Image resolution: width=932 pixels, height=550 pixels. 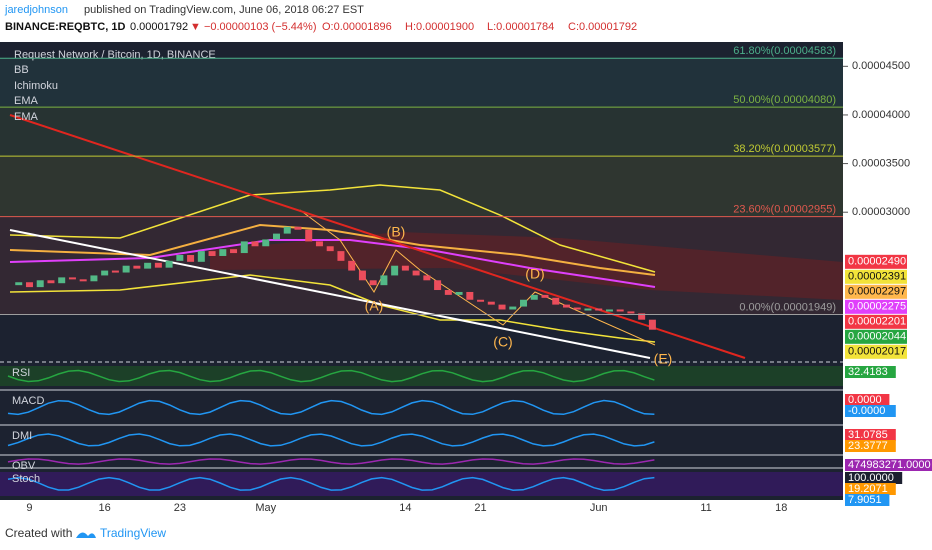 What do you see at coordinates (881, 66) in the screenshot?
I see `price-tick-label: 0.00004500` at bounding box center [881, 66].